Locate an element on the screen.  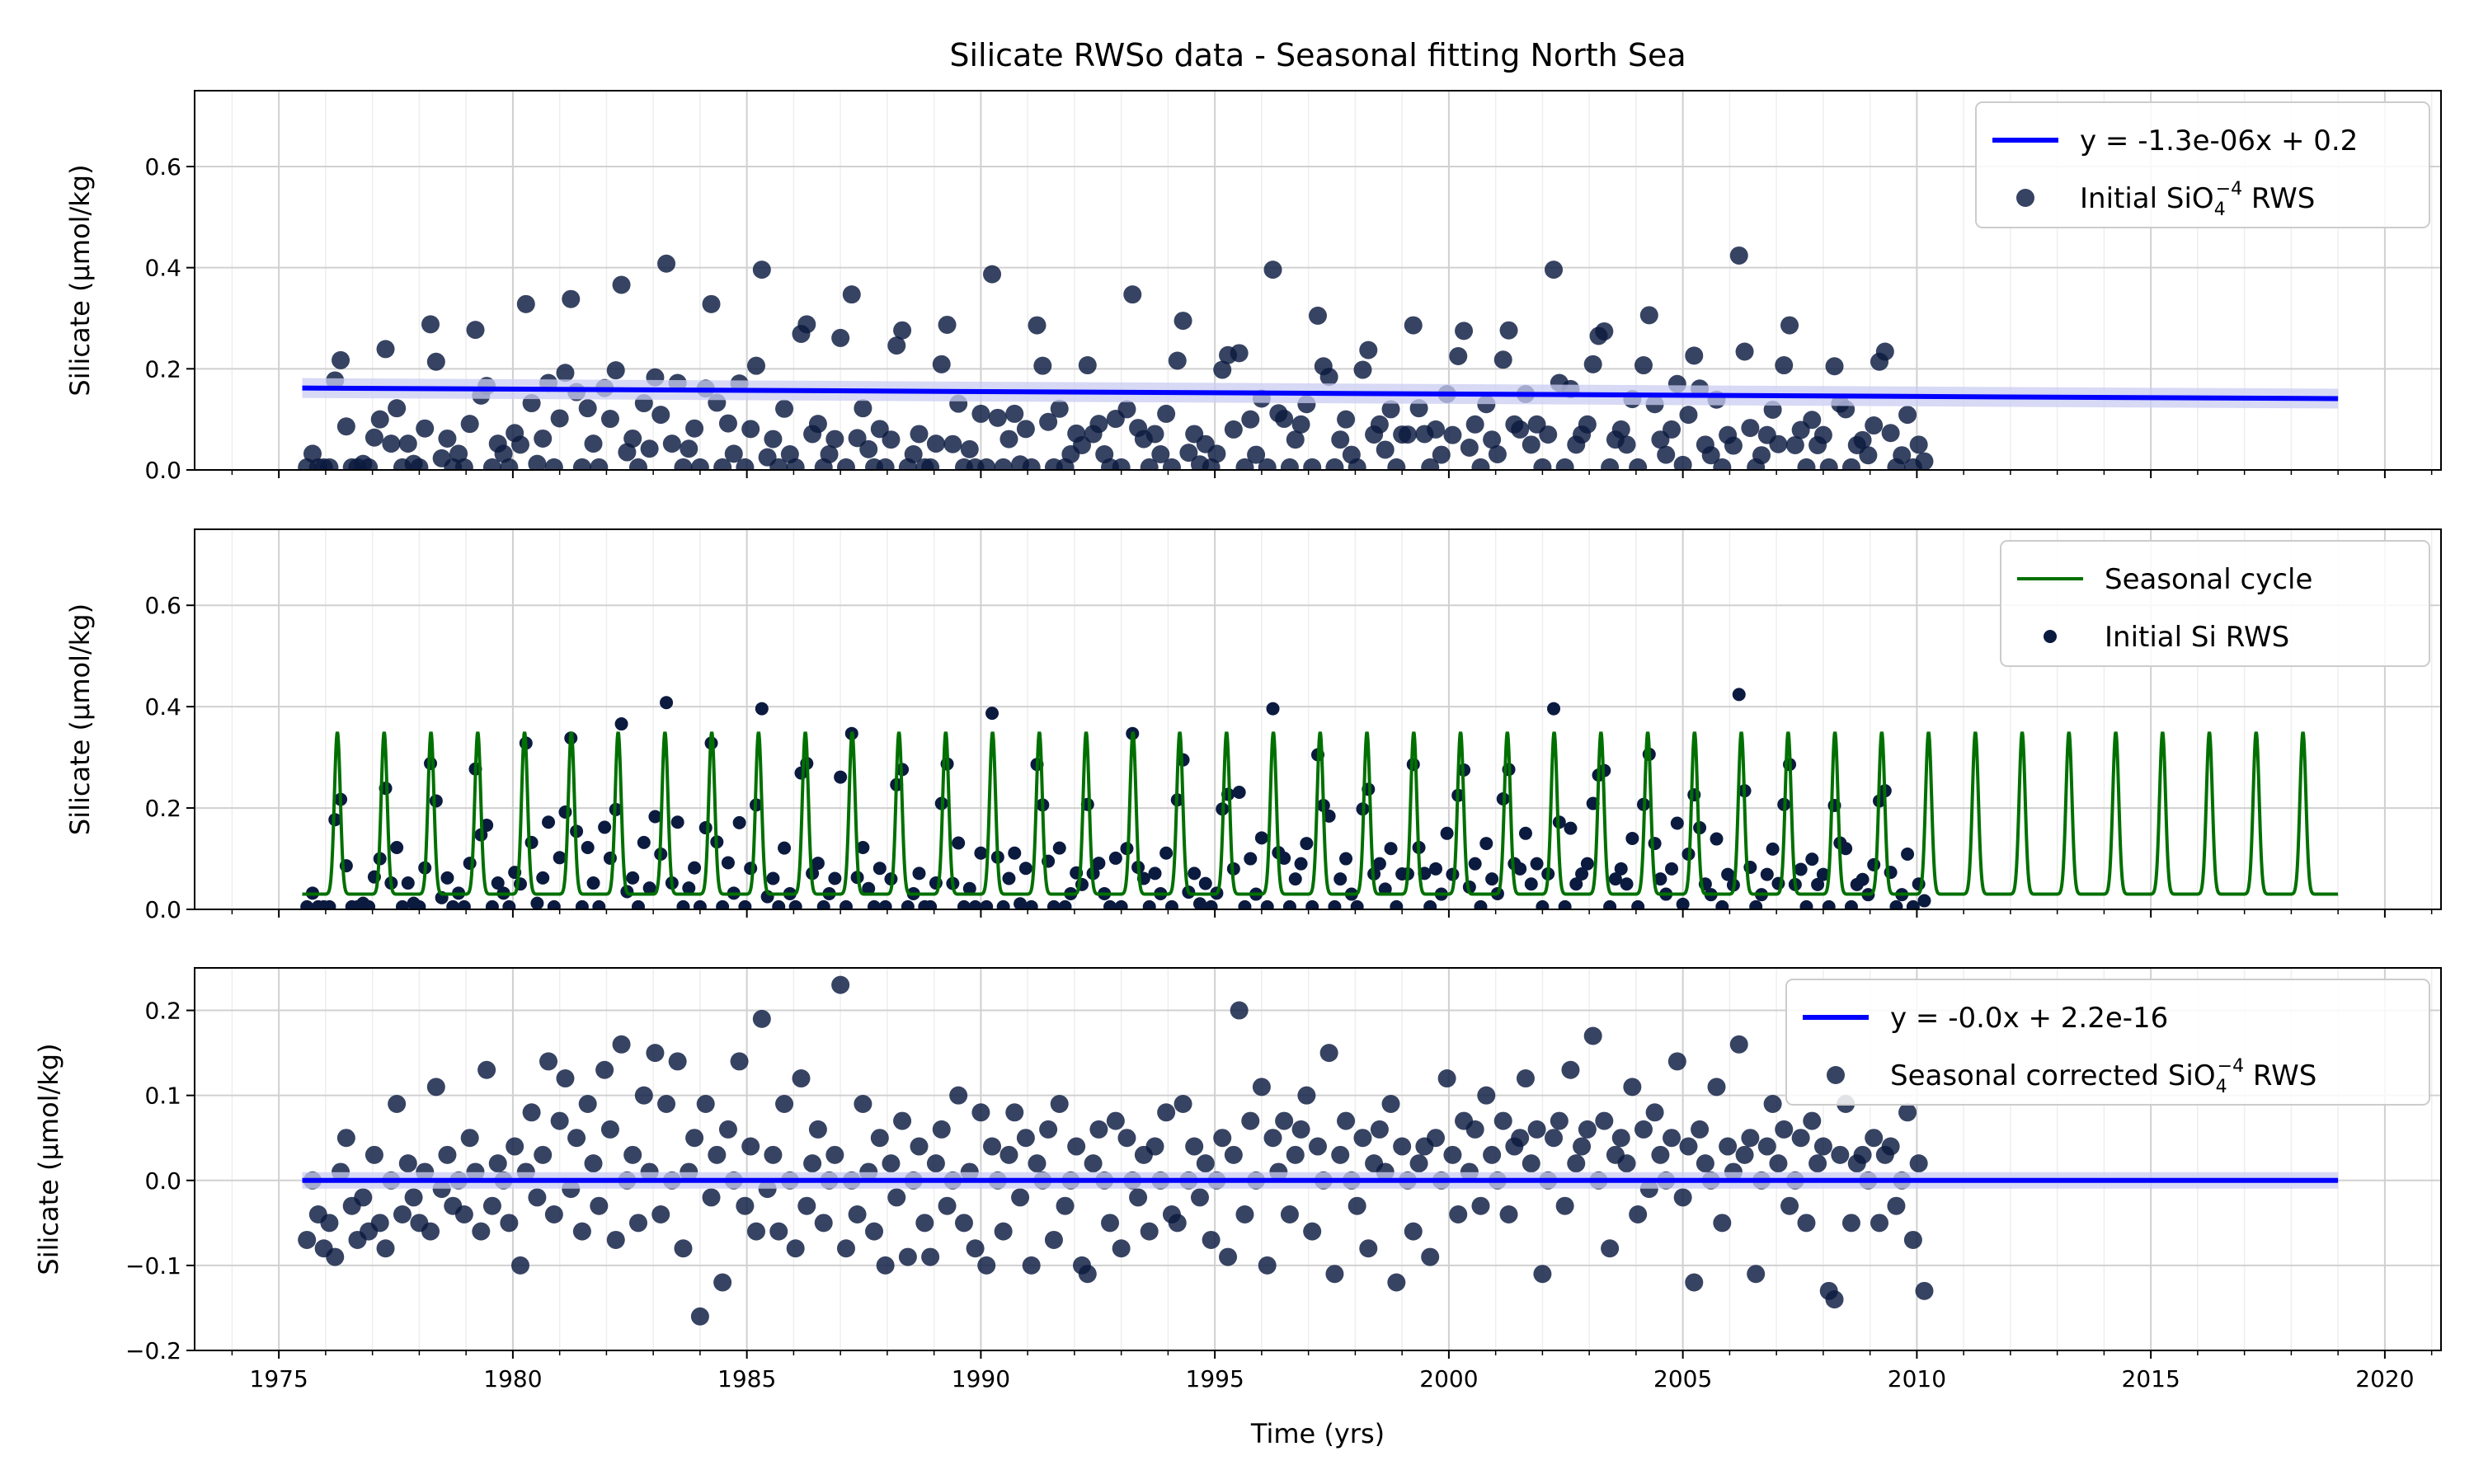
y-tick-label: −0.1 is located at coordinates (153, 1266).